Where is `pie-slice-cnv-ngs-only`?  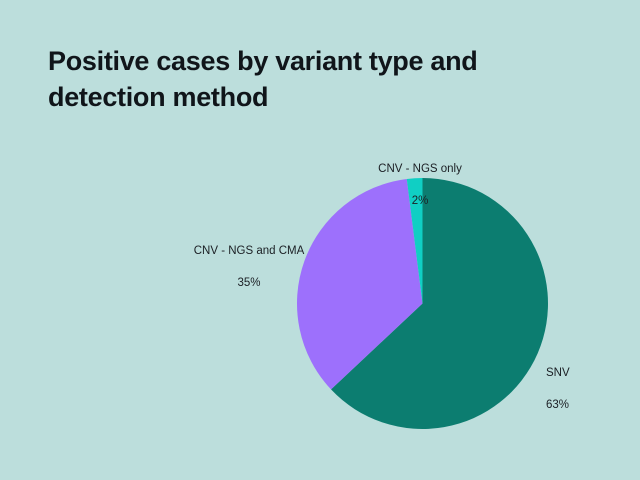 pie-slice-cnv-ngs-only is located at coordinates (414, 241).